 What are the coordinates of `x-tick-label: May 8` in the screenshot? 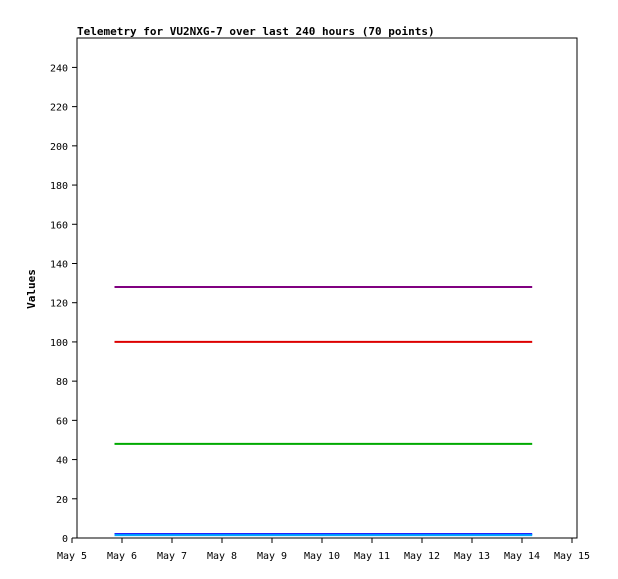 It's located at (222, 556).